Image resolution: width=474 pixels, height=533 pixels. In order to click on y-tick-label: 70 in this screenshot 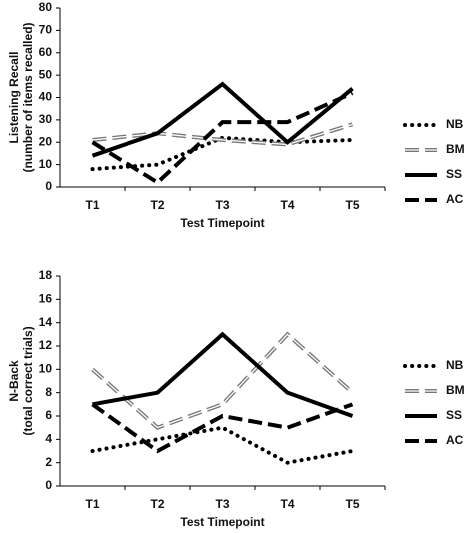, I will do `click(46, 30)`.